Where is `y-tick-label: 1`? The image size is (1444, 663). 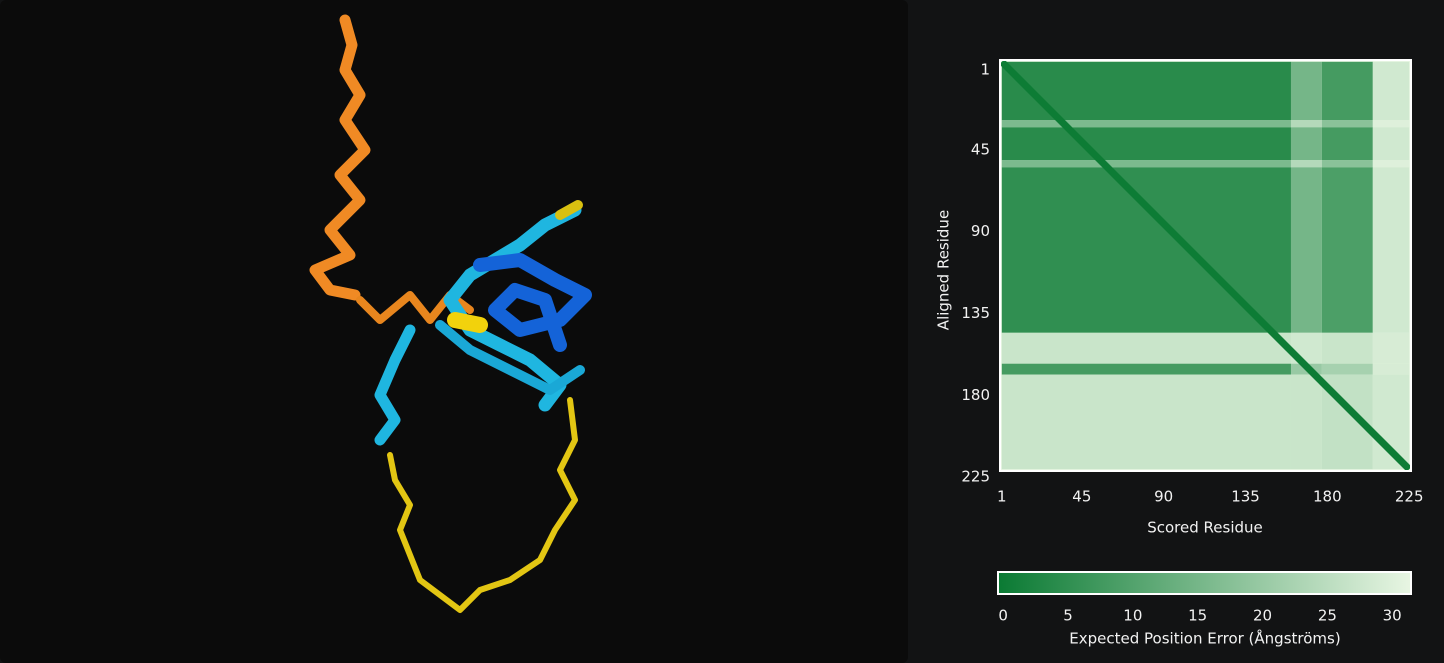
y-tick-label: 1 is located at coordinates (985, 69).